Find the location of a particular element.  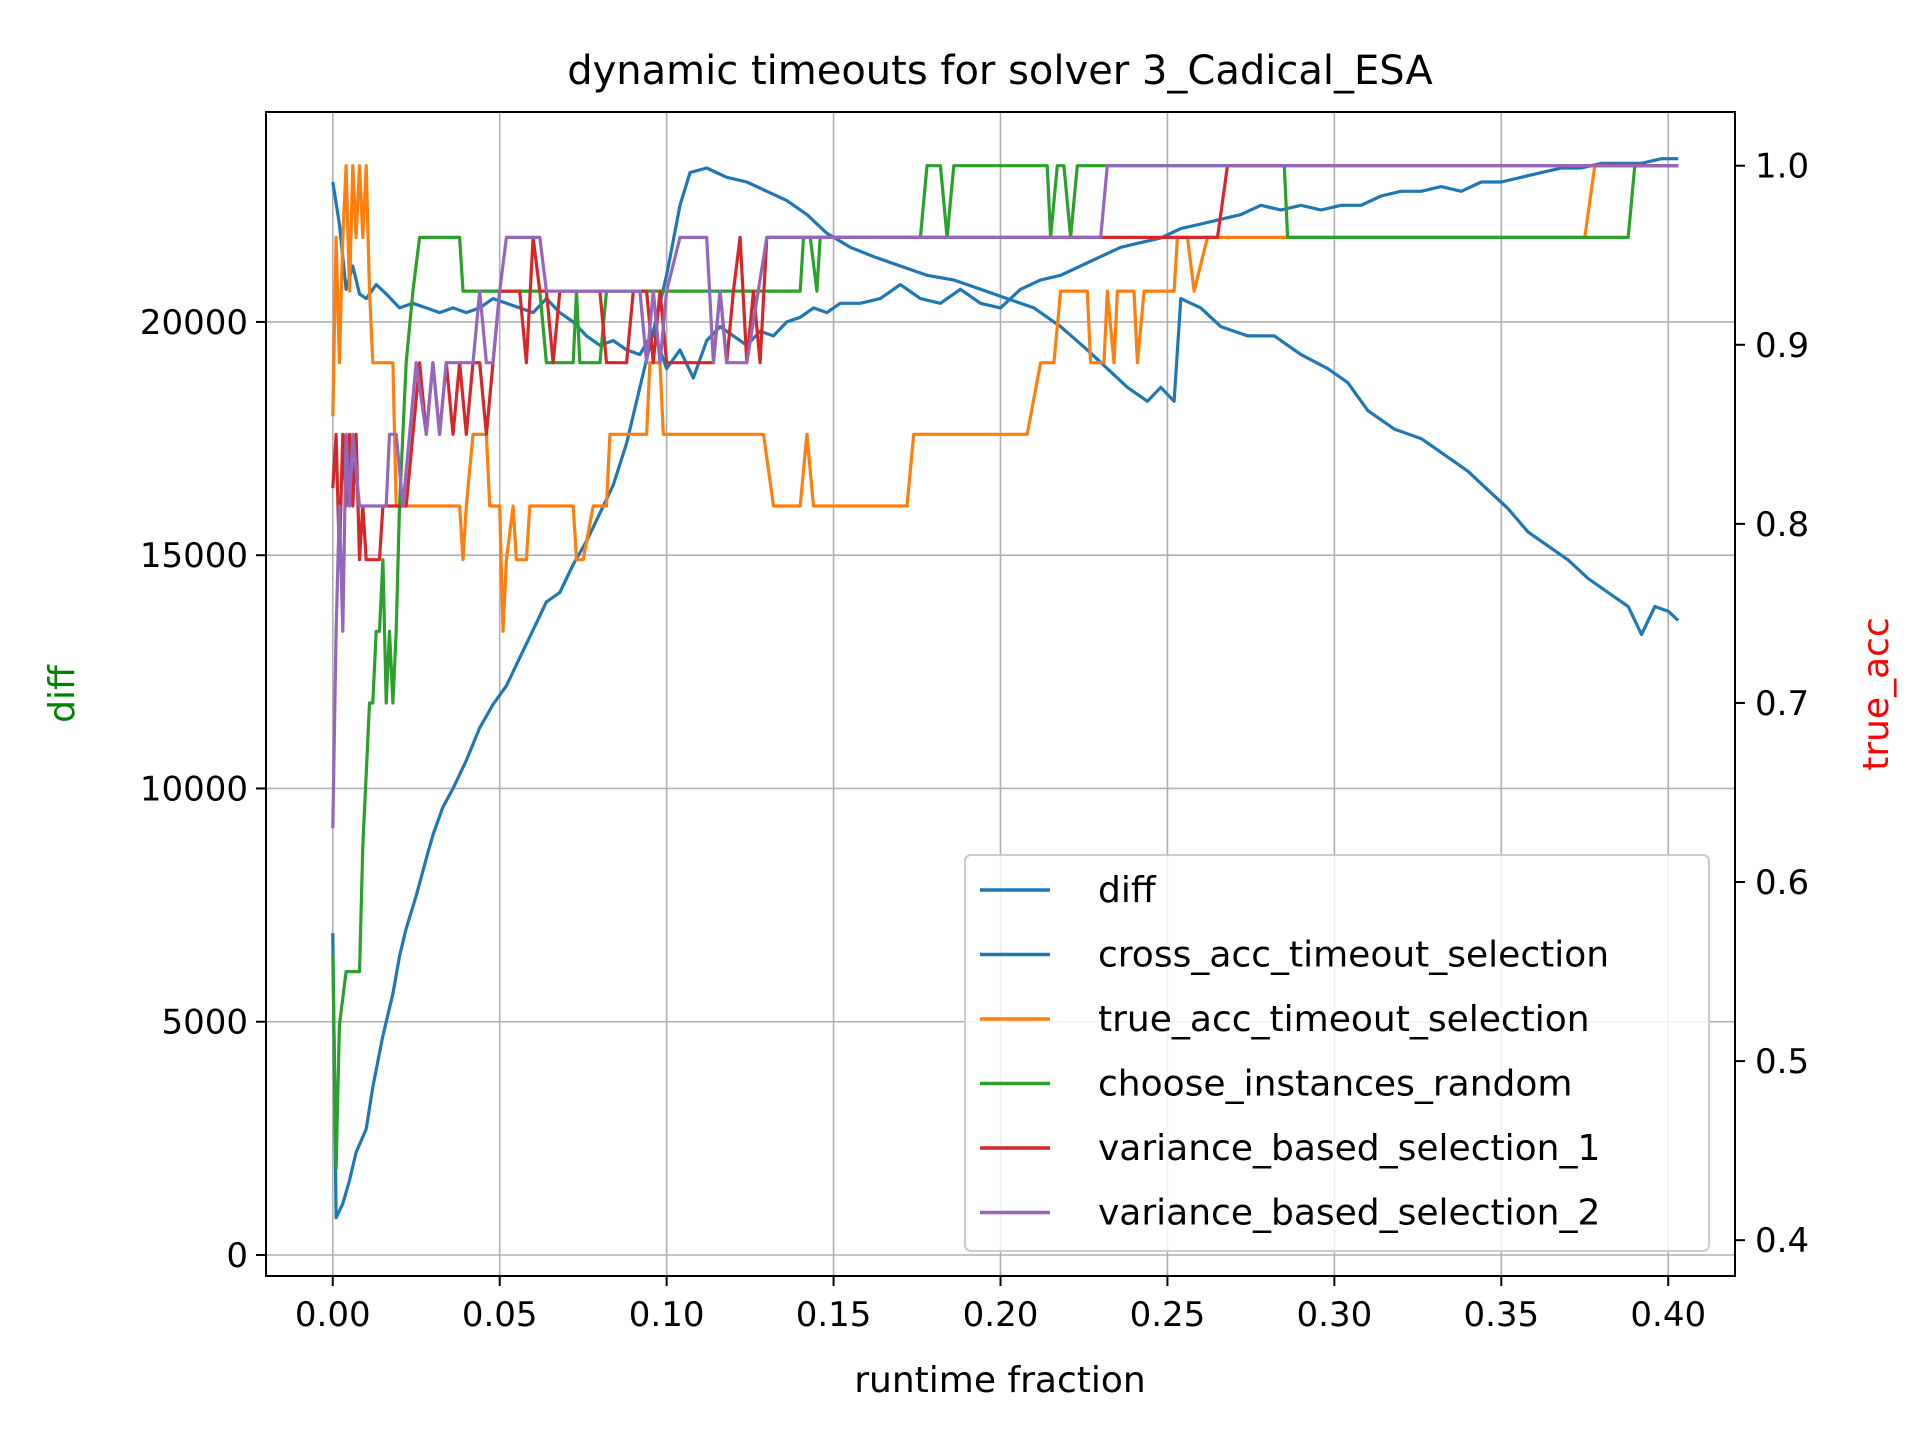

x-tick-label: 0.30 is located at coordinates (1335, 1315).